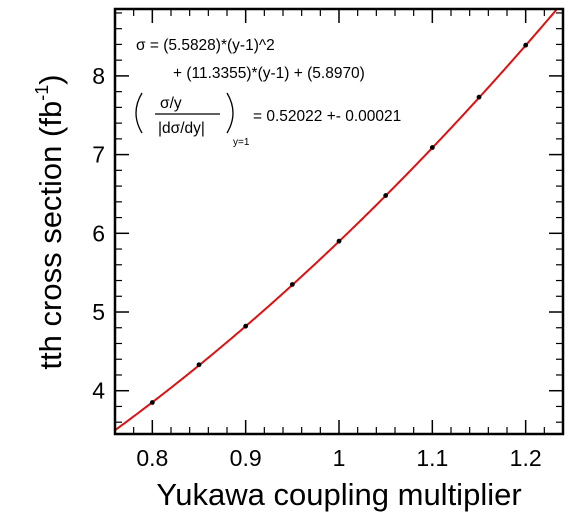  Describe the element at coordinates (50, 235) in the screenshot. I see `y-axis-title-main: tth cross section (fb` at that location.